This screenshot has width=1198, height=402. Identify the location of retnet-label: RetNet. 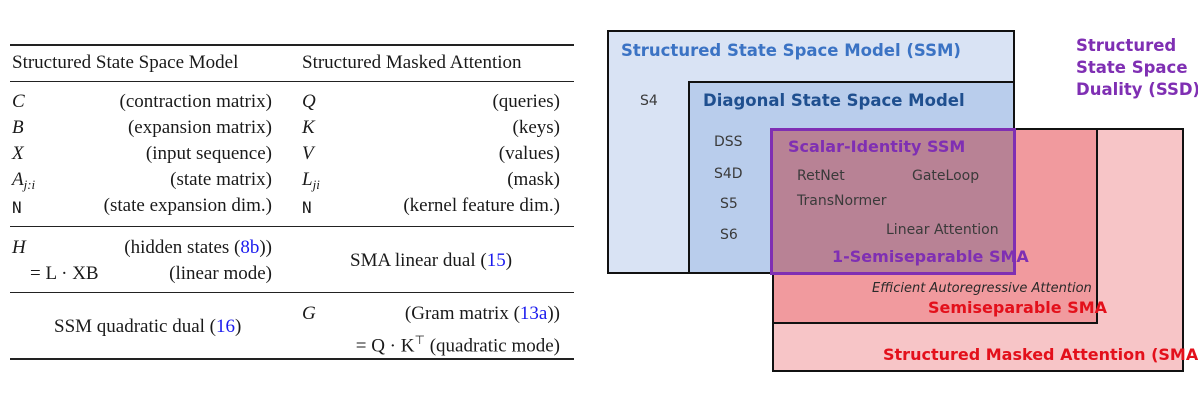
(821, 176).